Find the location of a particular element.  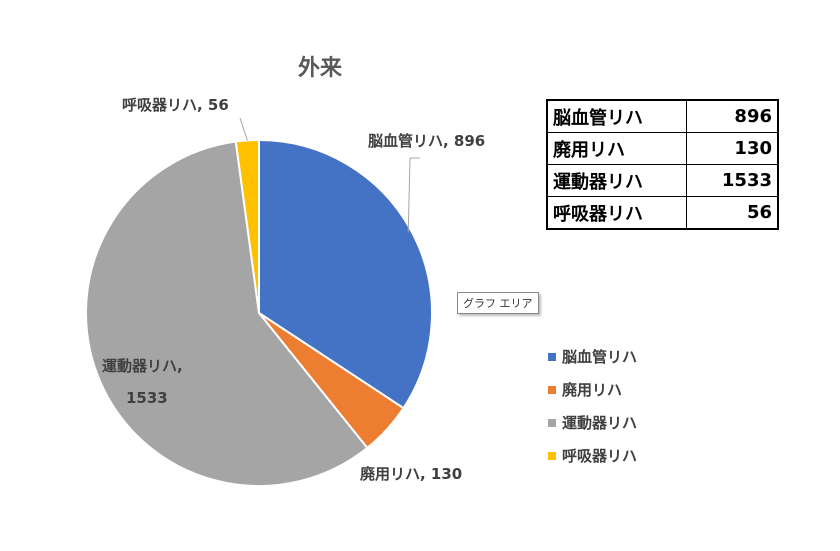

table-cell-label: 廃用リハ is located at coordinates (616, 148).